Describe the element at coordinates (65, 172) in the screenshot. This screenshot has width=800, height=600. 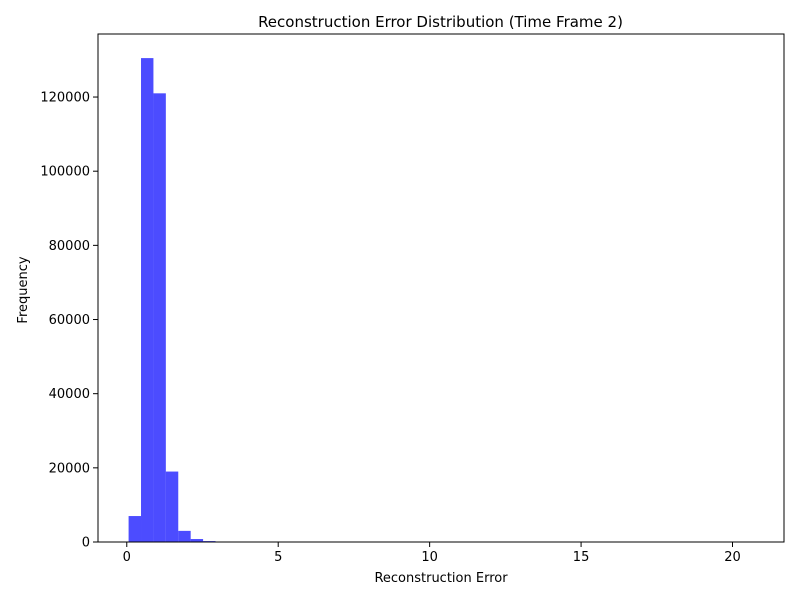
I see `y-tick-label: 100000` at that location.